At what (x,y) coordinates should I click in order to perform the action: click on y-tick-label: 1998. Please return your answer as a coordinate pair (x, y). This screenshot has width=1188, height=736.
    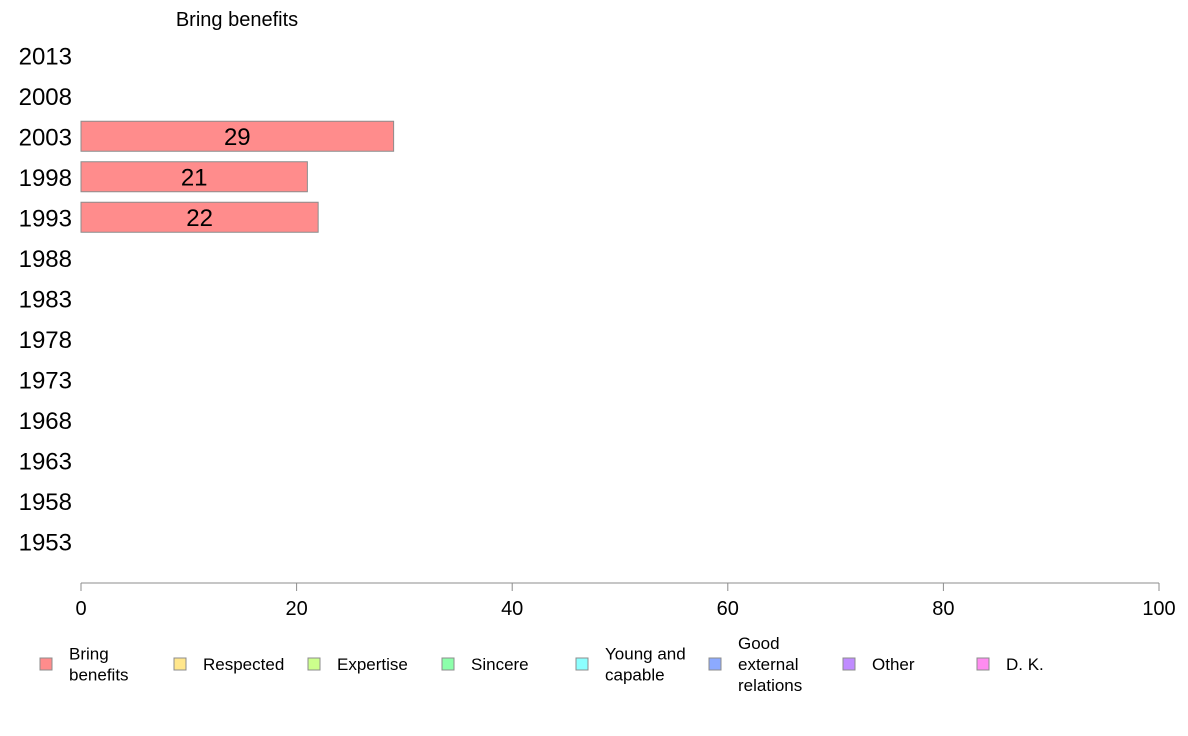
    Looking at the image, I should click on (45, 178).